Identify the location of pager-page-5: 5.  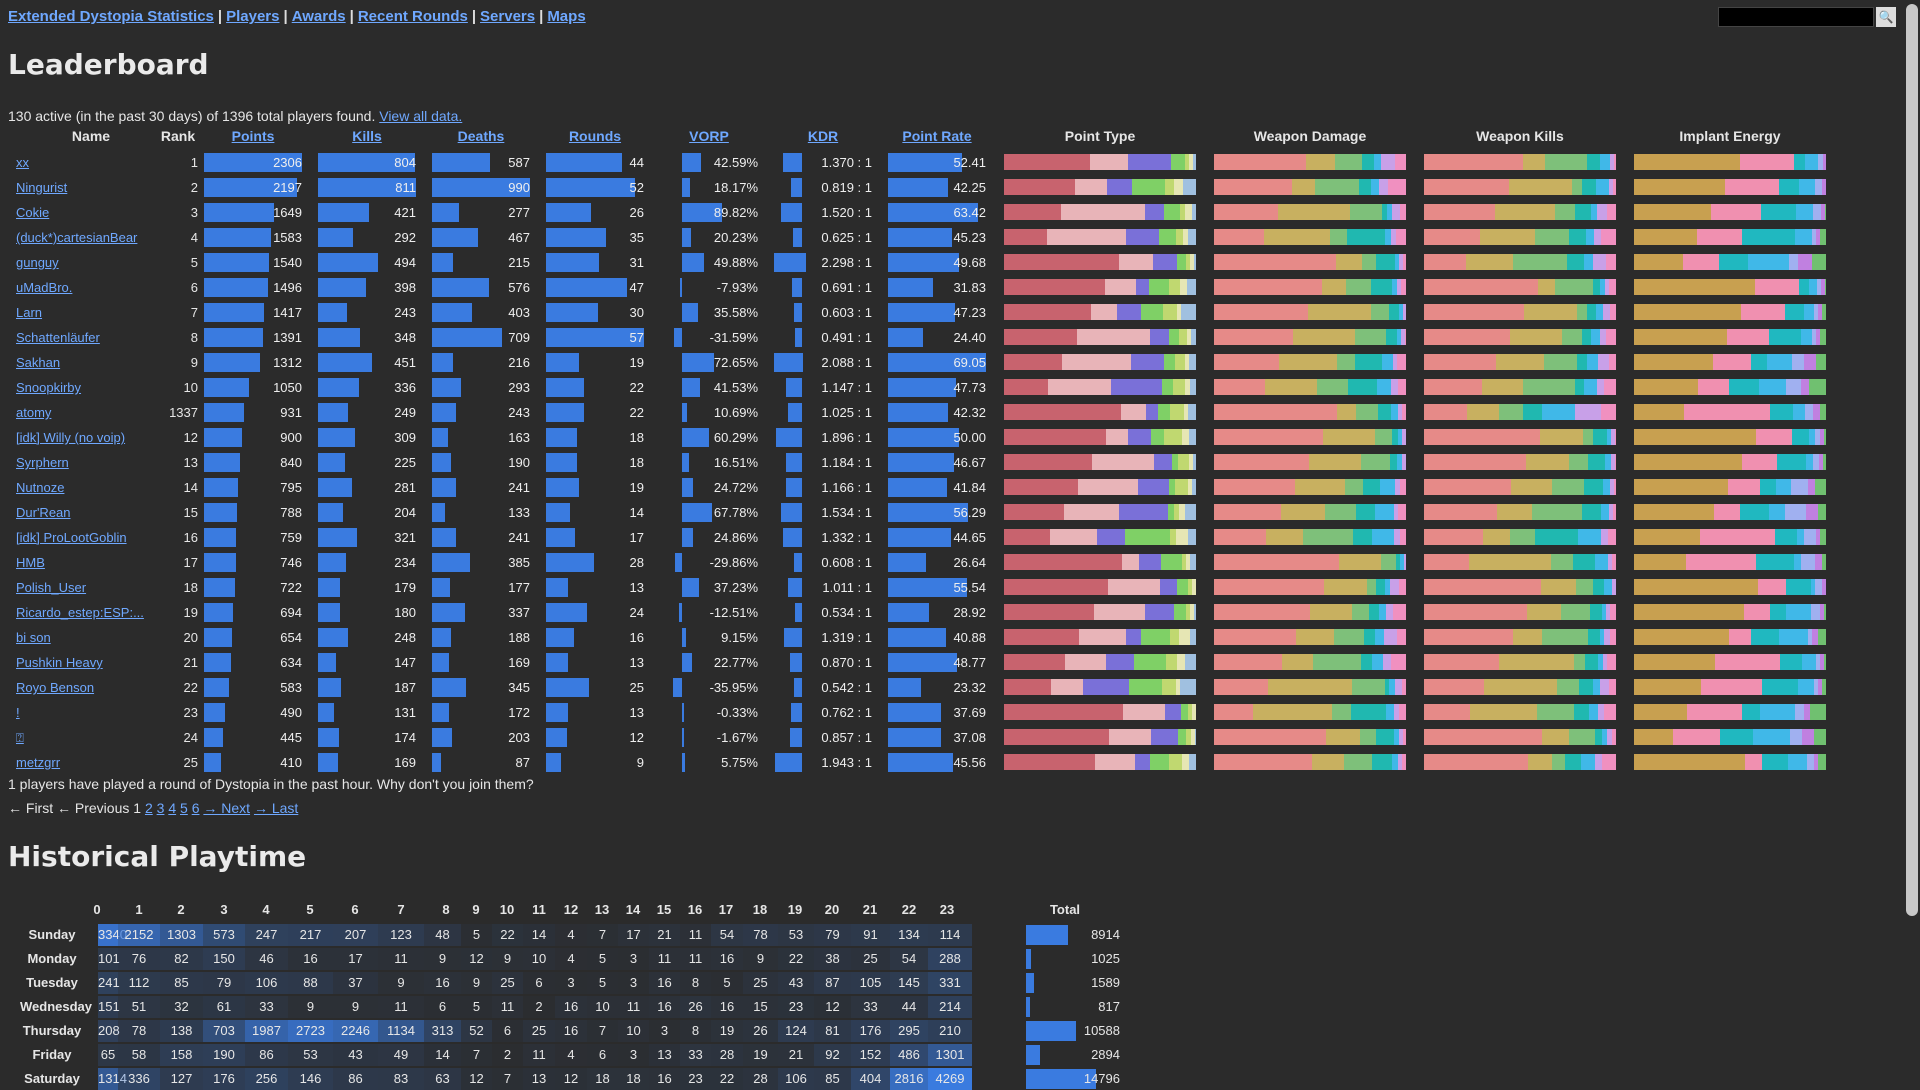
(184, 808).